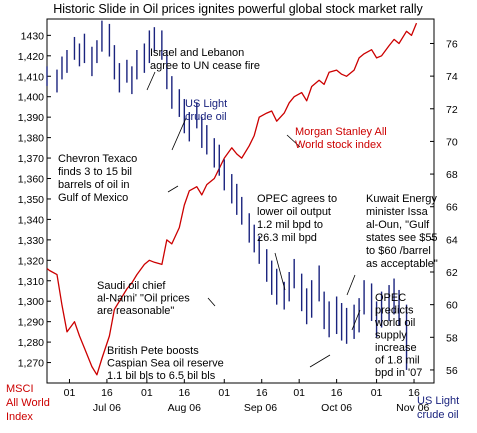 The width and height of the screenshot is (477, 433). What do you see at coordinates (31, 282) in the screenshot?
I see `left-tick-label: 1,310` at bounding box center [31, 282].